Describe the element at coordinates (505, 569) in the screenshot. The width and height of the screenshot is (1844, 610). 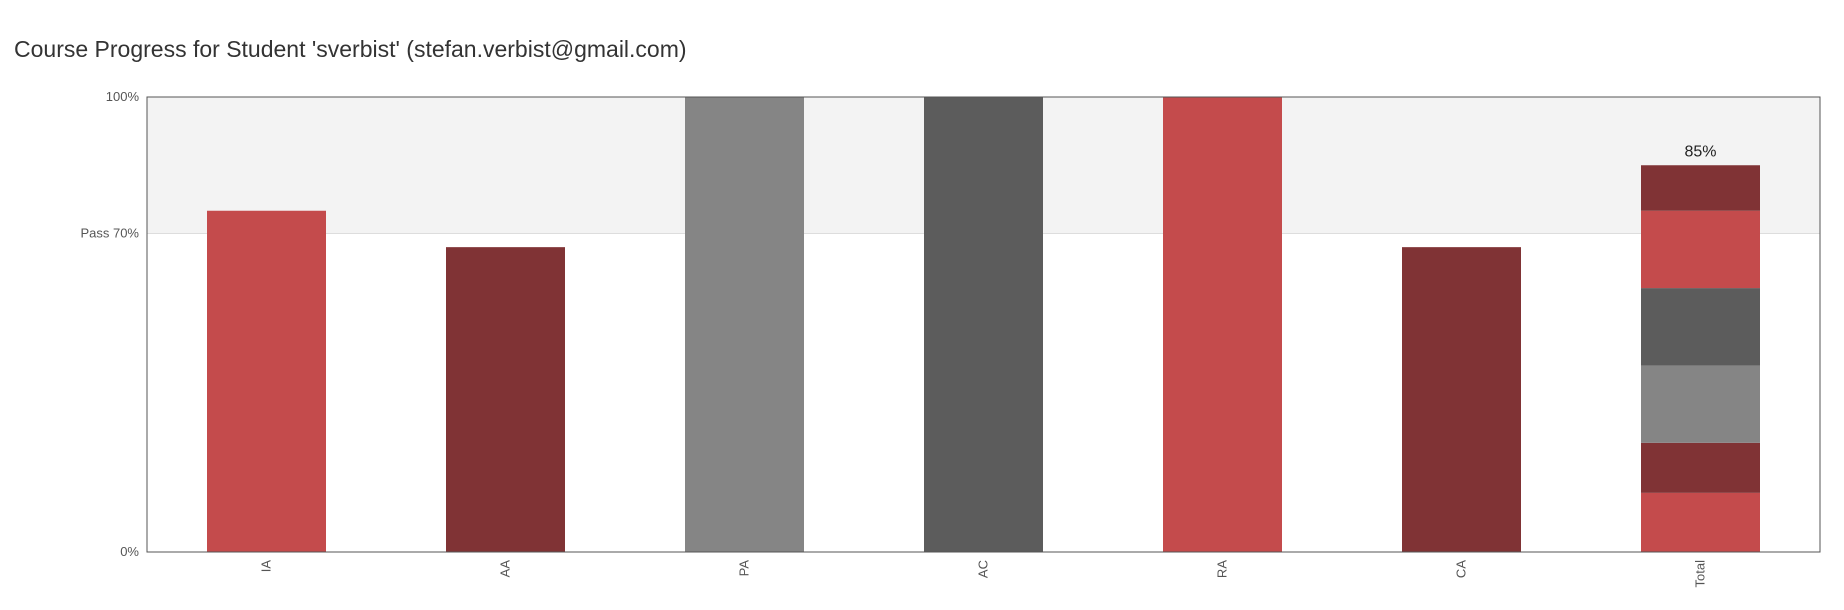
I see `x-tick-label-aa: AA` at that location.